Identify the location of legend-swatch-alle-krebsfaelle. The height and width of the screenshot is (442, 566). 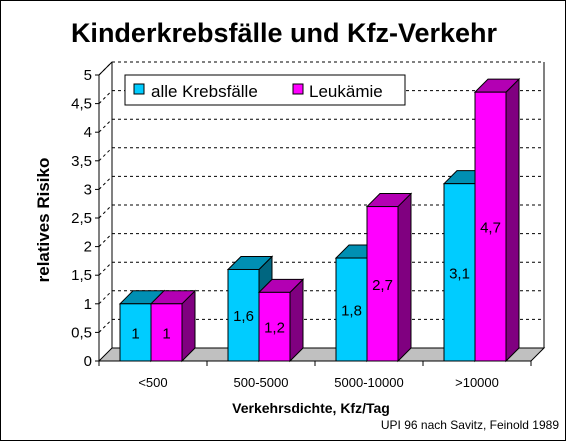
(139, 89).